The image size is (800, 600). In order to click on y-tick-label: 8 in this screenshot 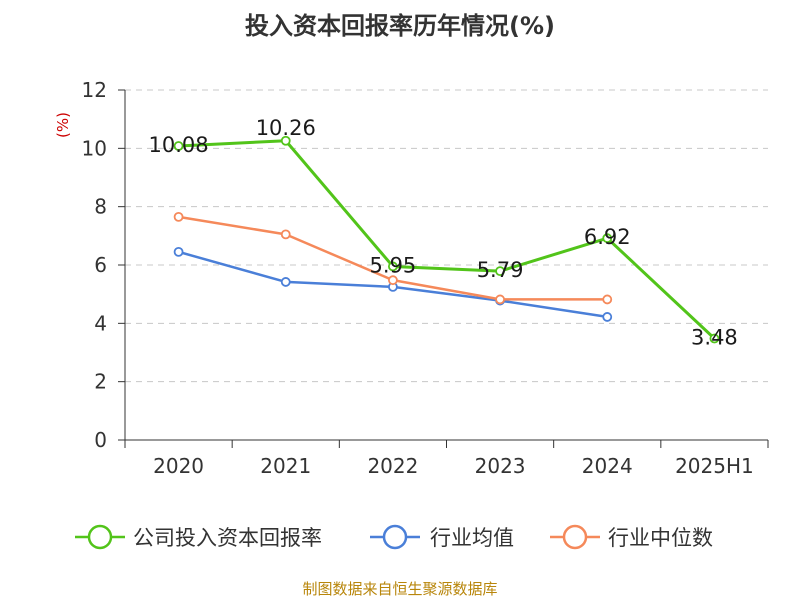, I will do `click(100, 207)`.